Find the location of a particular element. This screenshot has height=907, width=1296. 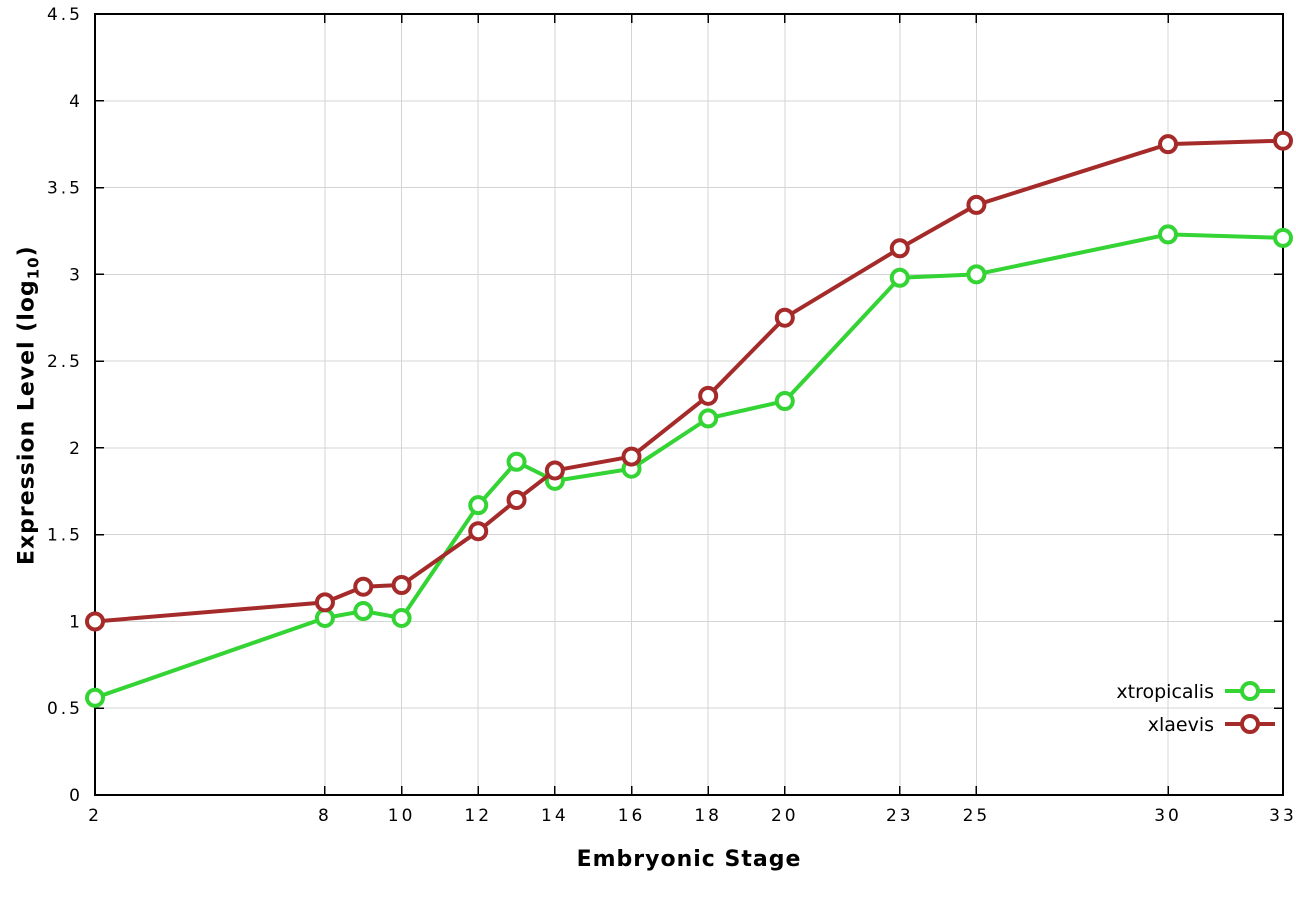

legend-marker-xtropicalis is located at coordinates (1250, 691).